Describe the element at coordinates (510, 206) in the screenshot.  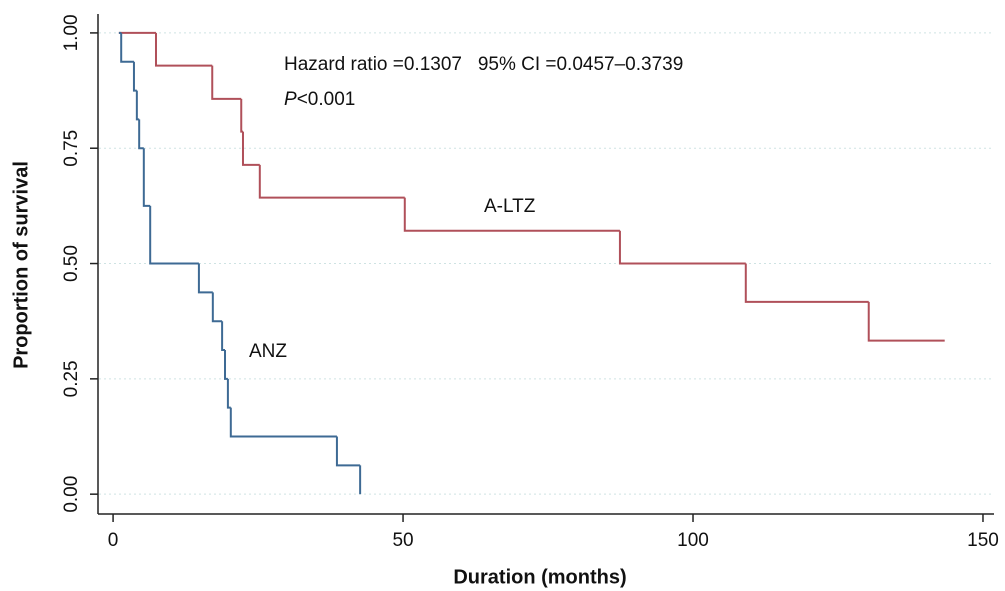
I see `series-label: A-LTZ` at that location.